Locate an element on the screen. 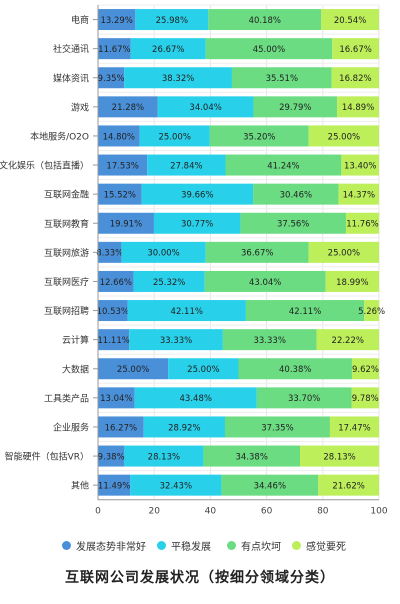  category-label: 互联网旅游 is located at coordinates (66, 253).